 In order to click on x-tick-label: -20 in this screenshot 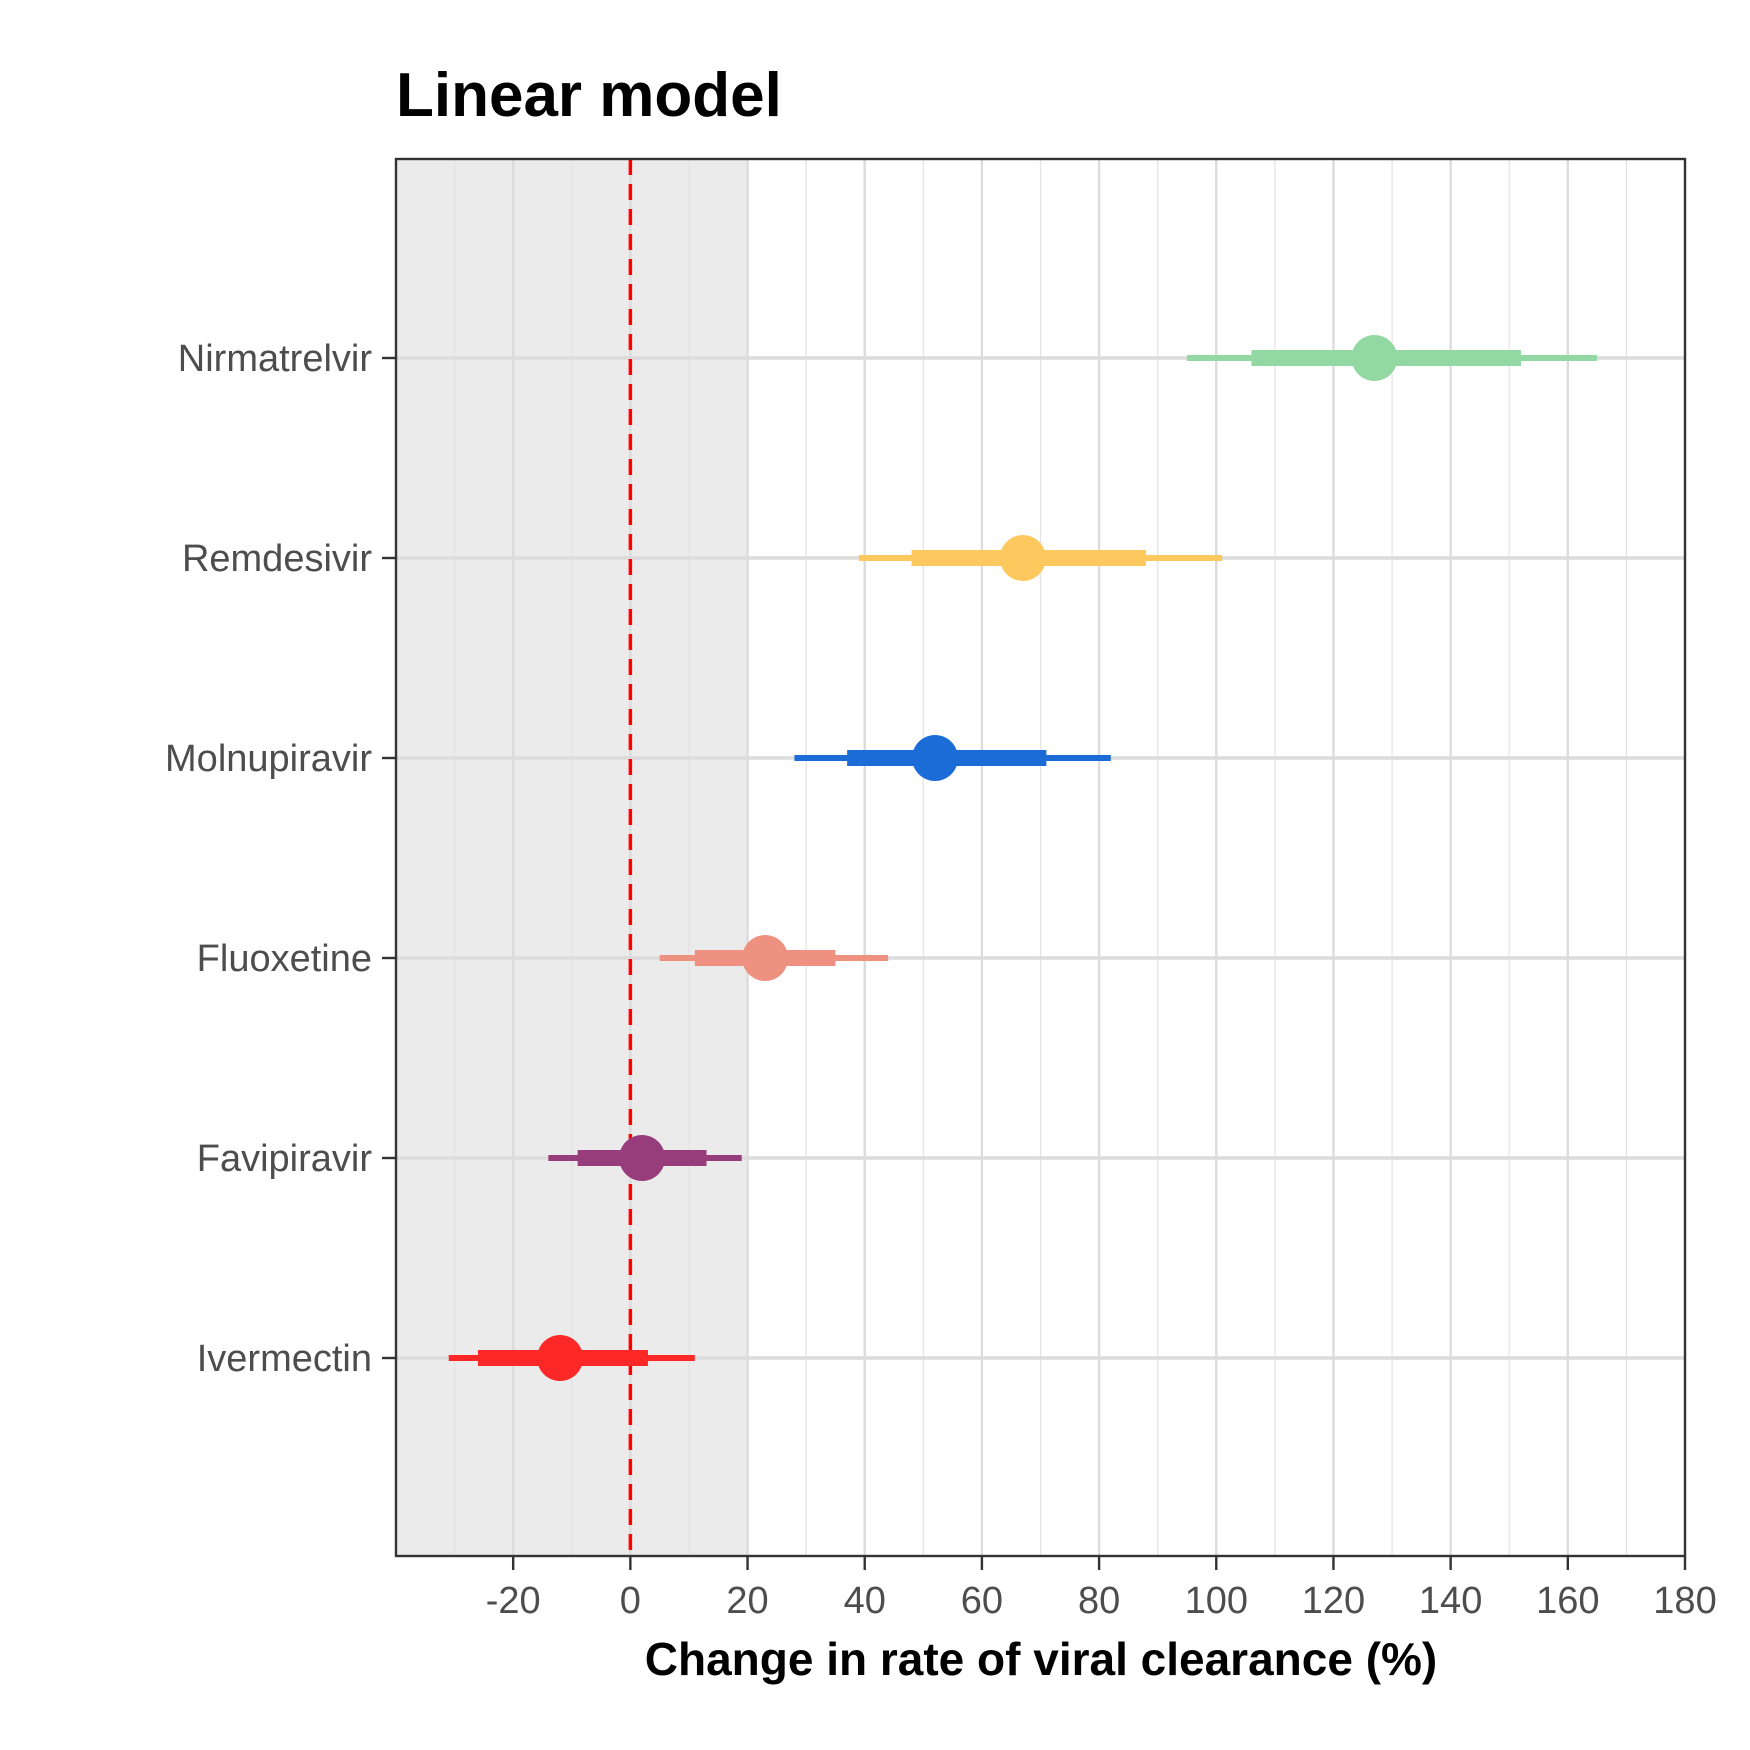, I will do `click(513, 1601)`.